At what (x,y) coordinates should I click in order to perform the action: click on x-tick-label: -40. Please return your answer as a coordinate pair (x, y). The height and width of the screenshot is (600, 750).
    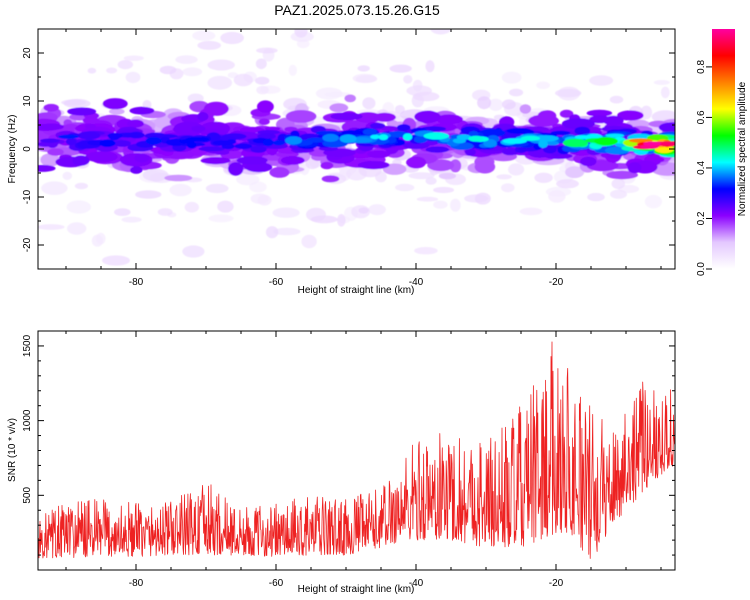
    Looking at the image, I should click on (416, 583).